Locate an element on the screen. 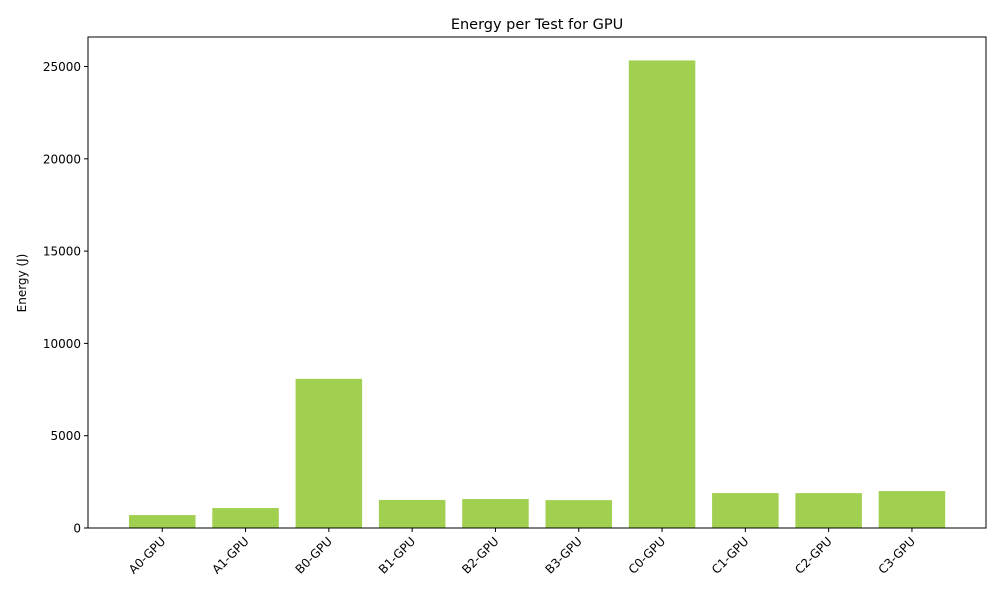  y-tick-label: 0 is located at coordinates (77, 529).